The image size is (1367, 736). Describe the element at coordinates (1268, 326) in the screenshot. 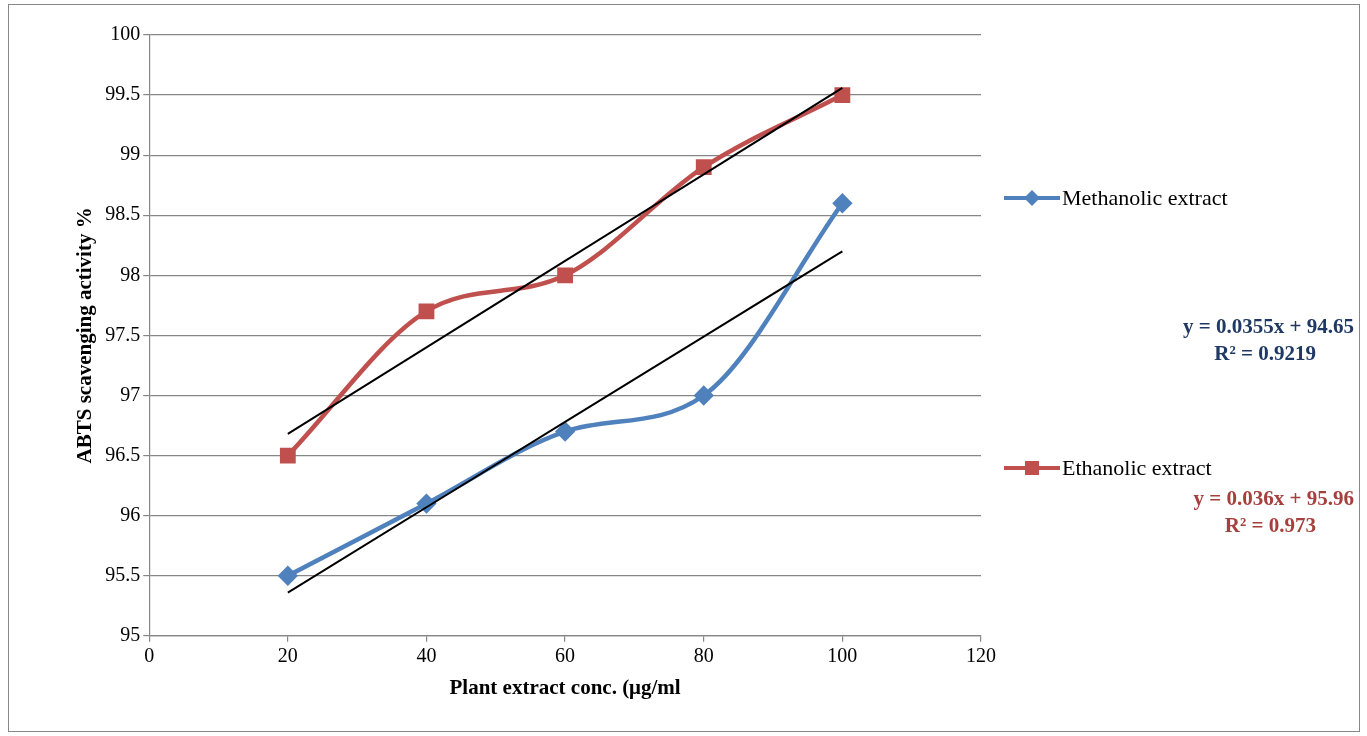

I see `text: y = 0.0355x + 94.65` at that location.